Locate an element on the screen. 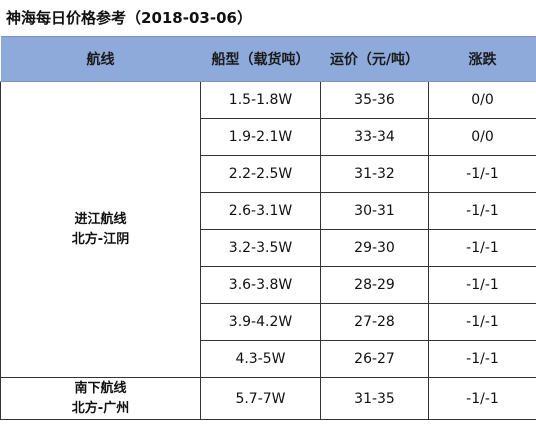 This screenshot has height=428, width=536. header-row: 航线 船型（载货吨） 运价（元/吨） 涨跌 is located at coordinates (268, 59).